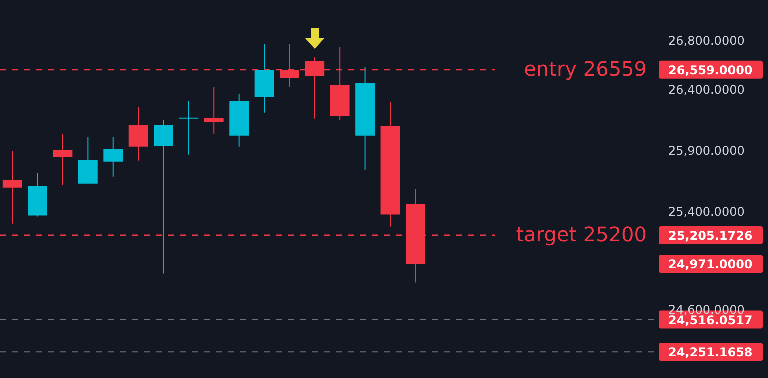 This screenshot has width=768, height=378. I want to click on y-tick-label: 25,900.0000, so click(706, 151).